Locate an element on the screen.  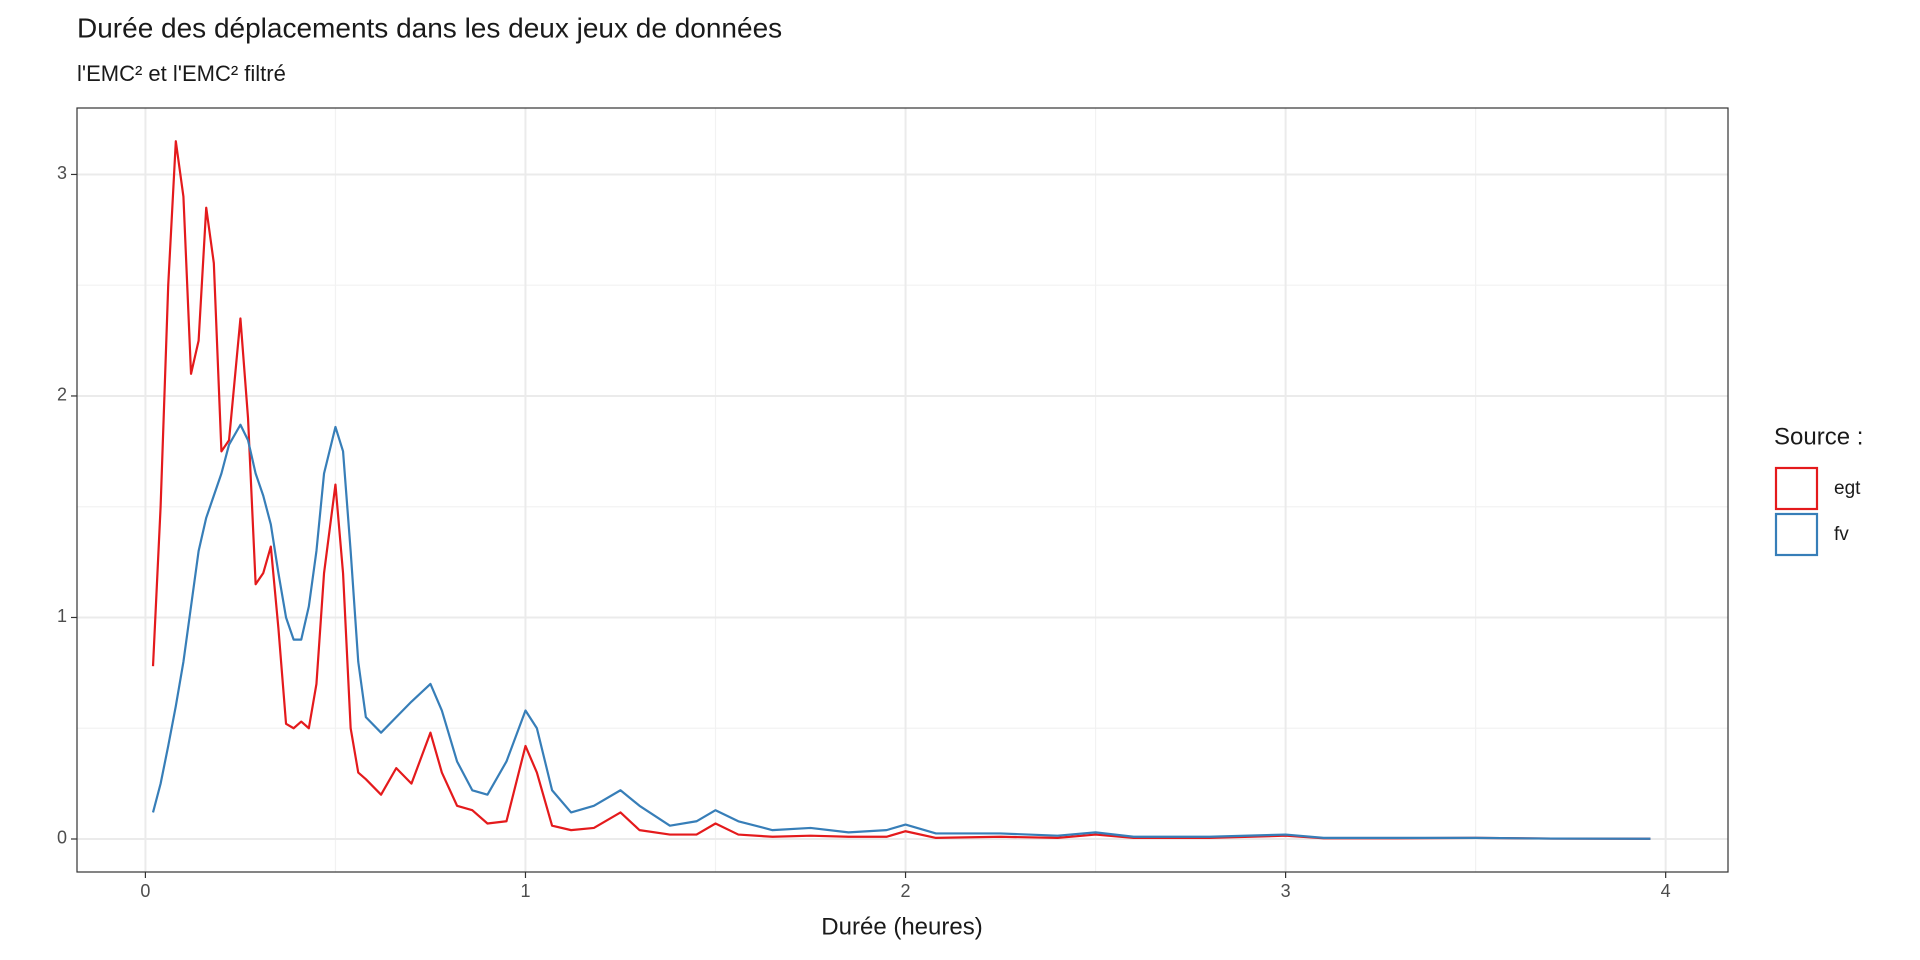
legend-label: fv is located at coordinates (1841, 534).